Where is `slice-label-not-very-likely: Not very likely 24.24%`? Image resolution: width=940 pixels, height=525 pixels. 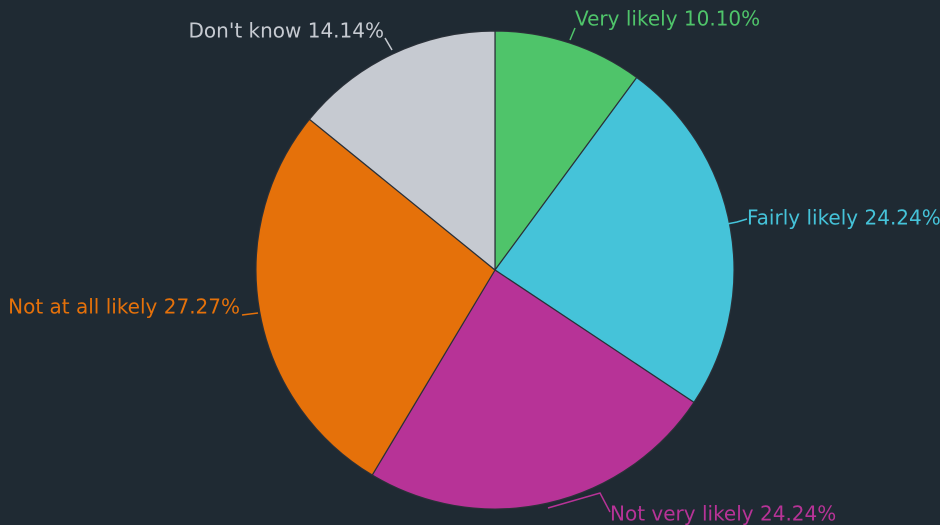
slice-label-not-very-likely: Not very likely 24.24% is located at coordinates (723, 513).